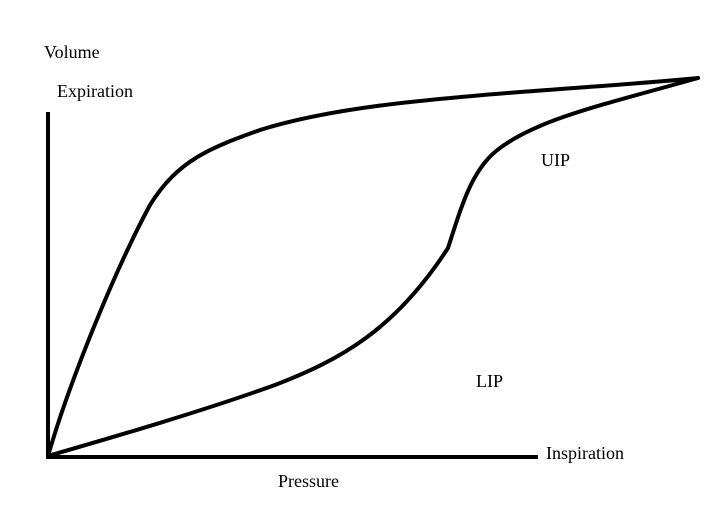 The image size is (717, 507). Describe the element at coordinates (585, 453) in the screenshot. I see `inspiration-label: Inspiration` at that location.